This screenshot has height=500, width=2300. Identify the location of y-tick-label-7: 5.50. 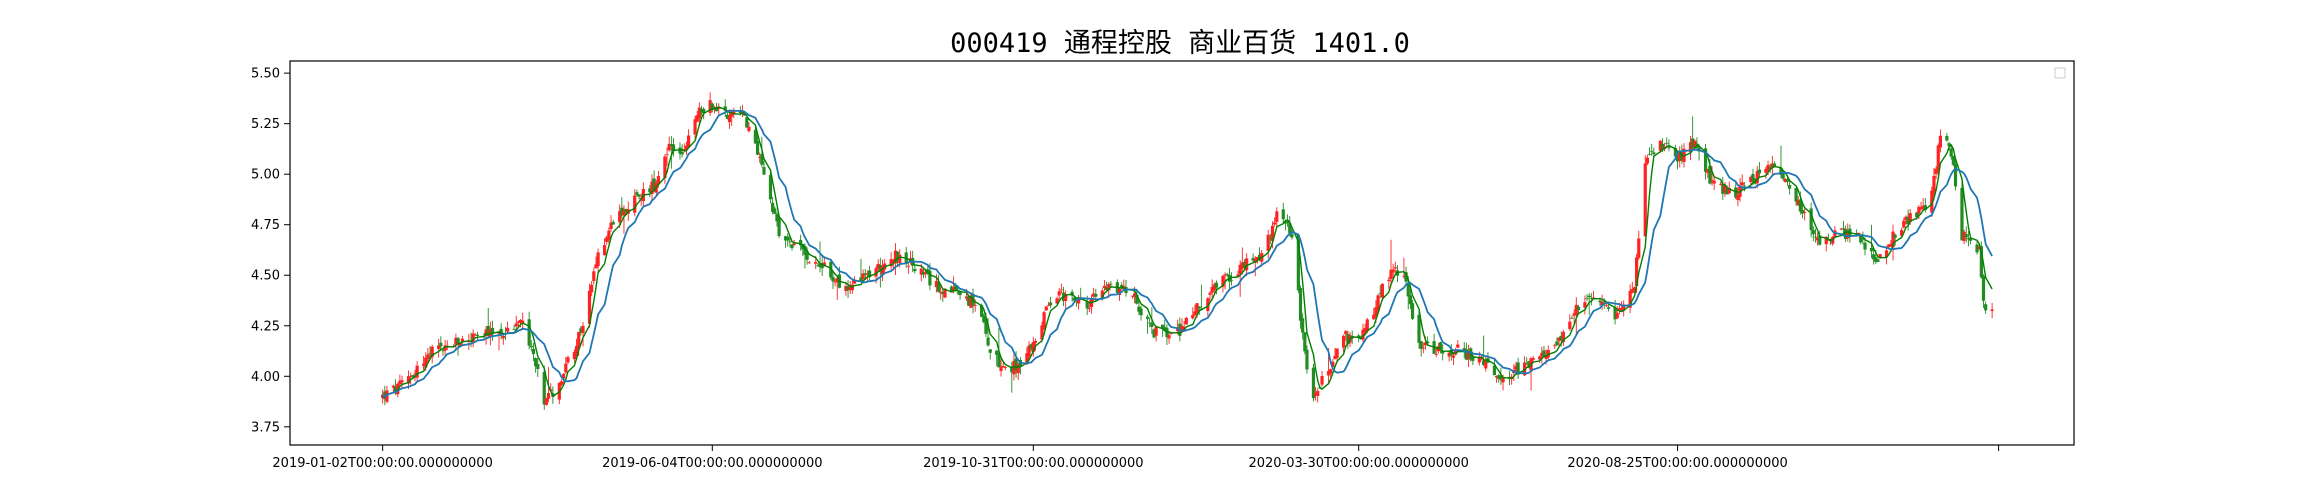
(265, 74).